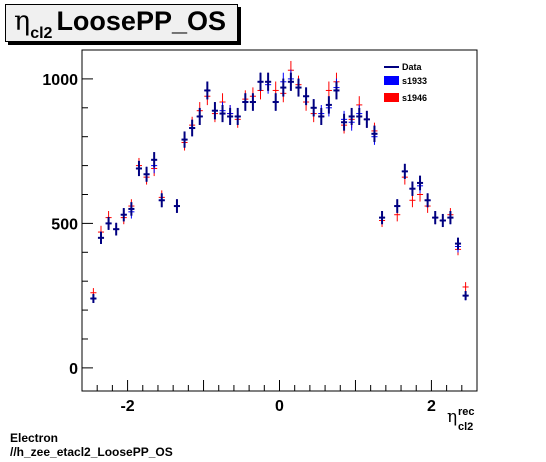 The image size is (546, 462). I want to click on title-subscript: cl2, so click(41, 33).